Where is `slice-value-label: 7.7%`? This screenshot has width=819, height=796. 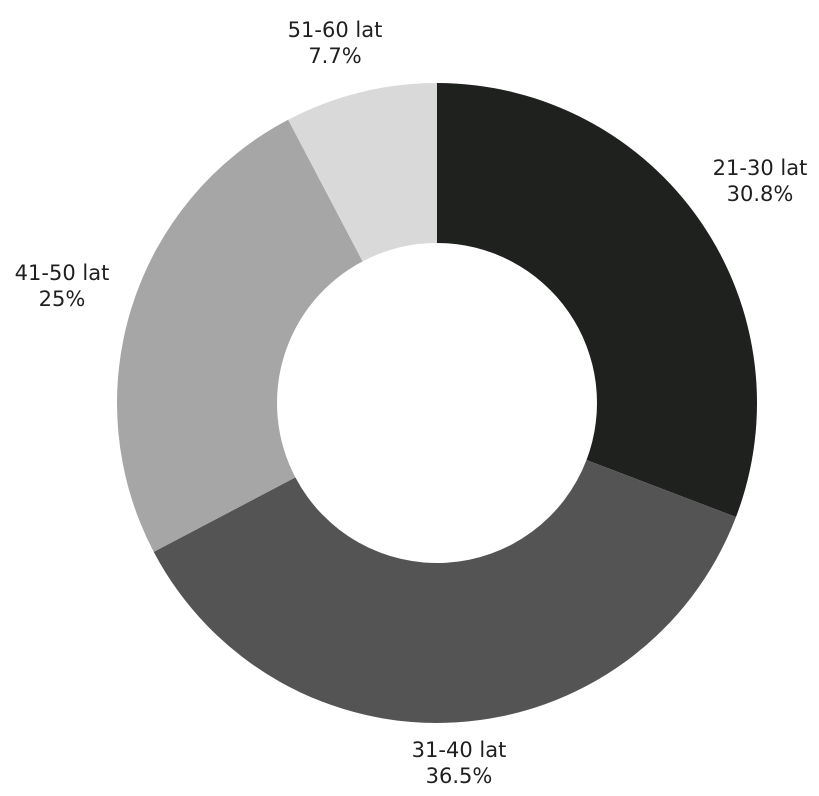
slice-value-label: 7.7% is located at coordinates (334, 56).